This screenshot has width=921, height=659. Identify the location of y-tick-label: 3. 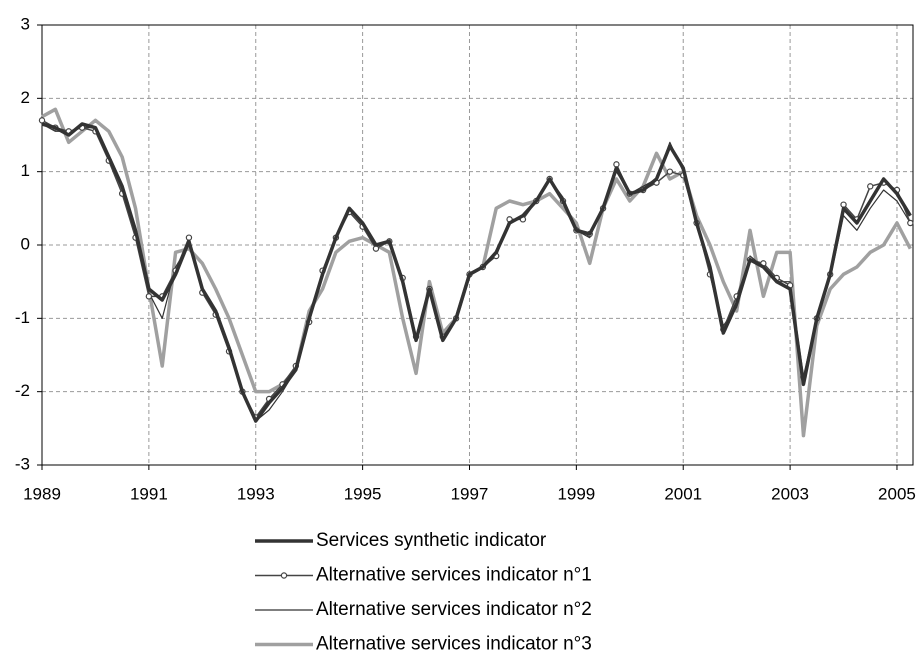
(25, 23).